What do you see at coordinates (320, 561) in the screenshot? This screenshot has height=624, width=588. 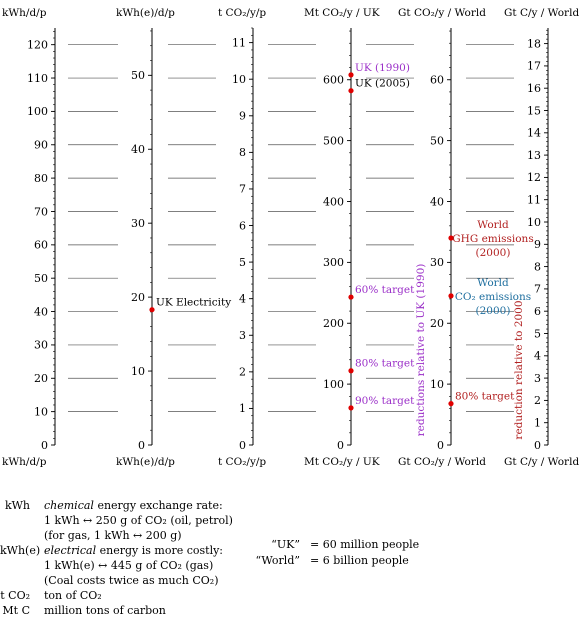 I see `population-row: “World” = 6 billion people` at bounding box center [320, 561].